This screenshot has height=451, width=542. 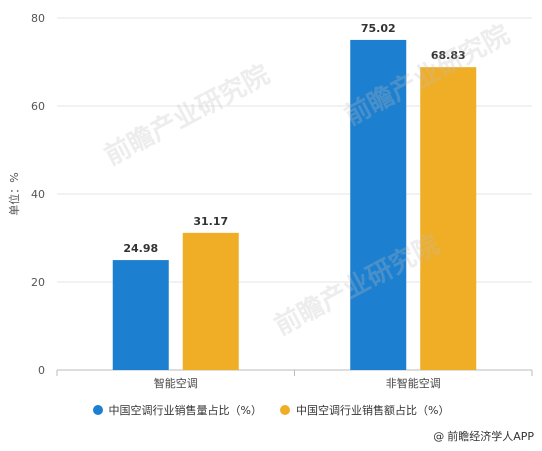 I want to click on y-tick-label: 60, so click(x=38, y=106).